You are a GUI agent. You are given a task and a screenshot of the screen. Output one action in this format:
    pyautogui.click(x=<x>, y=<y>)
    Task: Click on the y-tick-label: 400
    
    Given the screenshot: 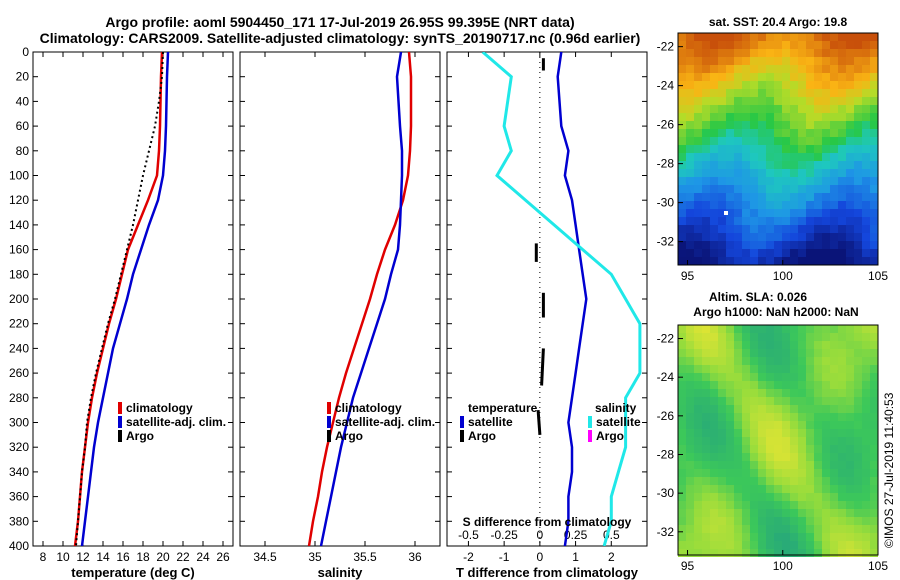 What is the action you would take?
    pyautogui.click(x=19, y=546)
    